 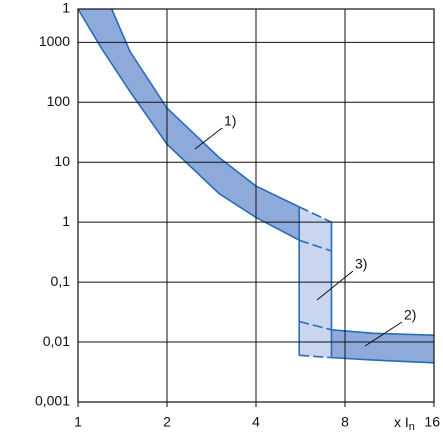 I want to click on y-tick-label: 1000, so click(x=54, y=41).